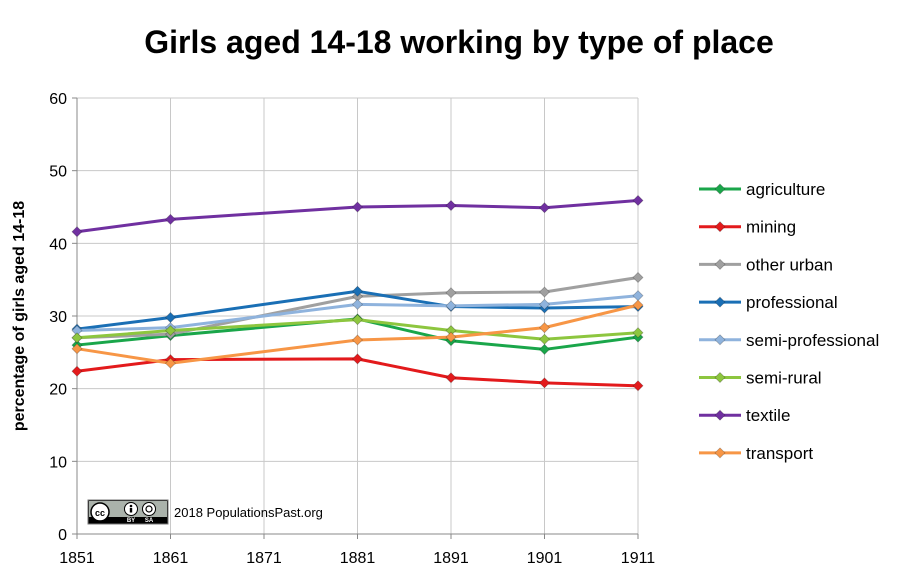 The width and height of the screenshot is (918, 577). Describe the element at coordinates (62, 535) in the screenshot. I see `y-tick-label-0: 0` at that location.